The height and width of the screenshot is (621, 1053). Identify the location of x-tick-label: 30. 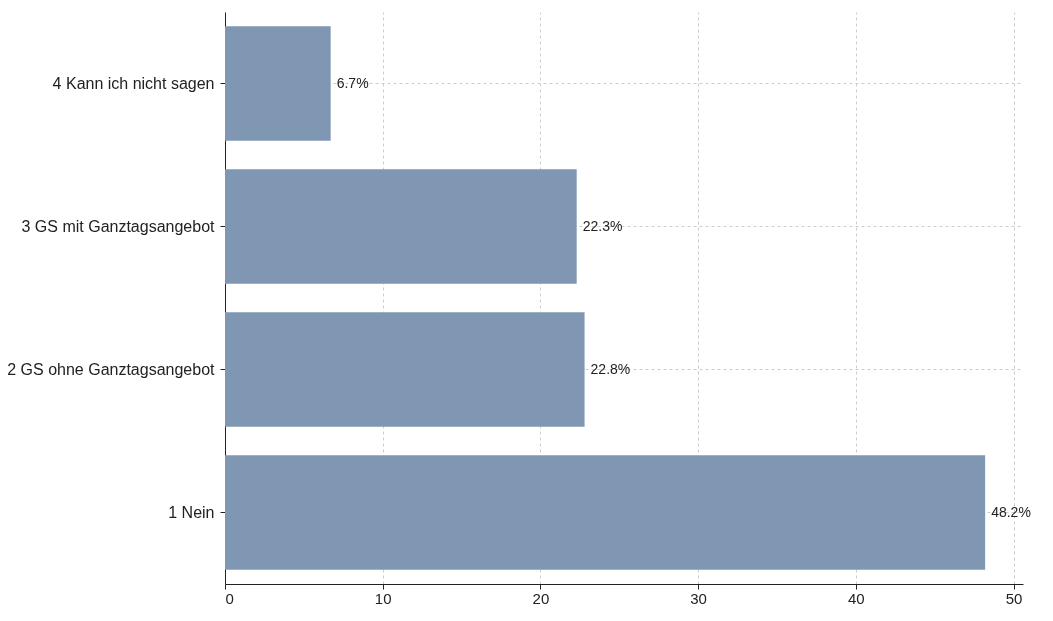
(698, 598).